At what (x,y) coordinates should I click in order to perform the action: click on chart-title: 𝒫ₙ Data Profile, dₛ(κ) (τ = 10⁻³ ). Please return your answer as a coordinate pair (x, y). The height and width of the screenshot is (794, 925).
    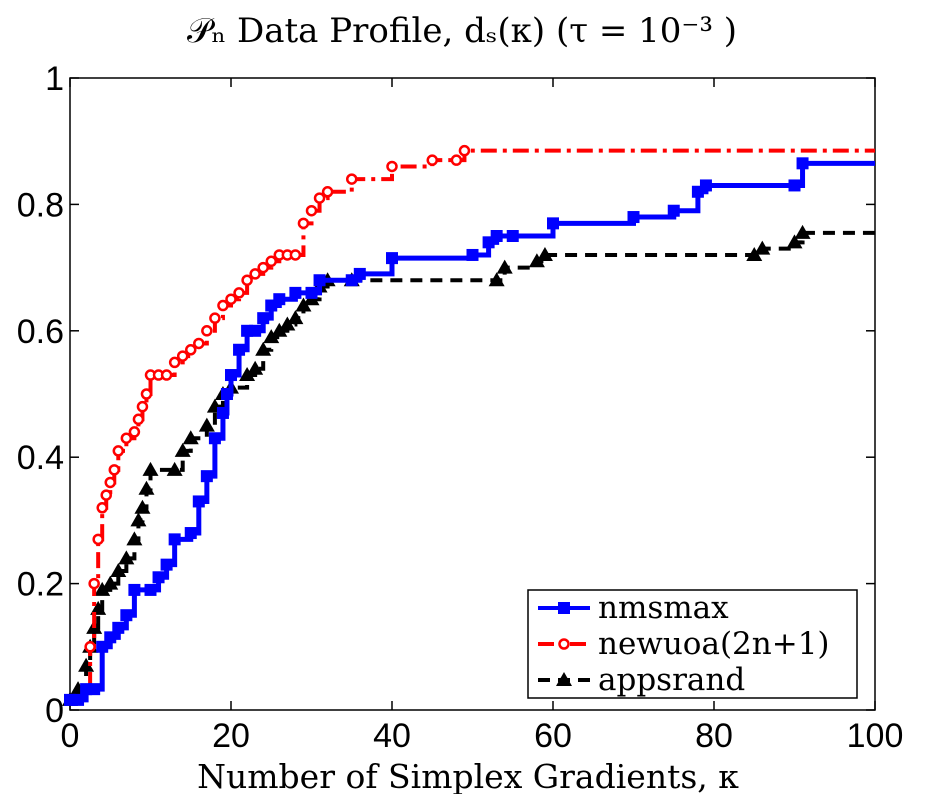
    Looking at the image, I should click on (462, 31).